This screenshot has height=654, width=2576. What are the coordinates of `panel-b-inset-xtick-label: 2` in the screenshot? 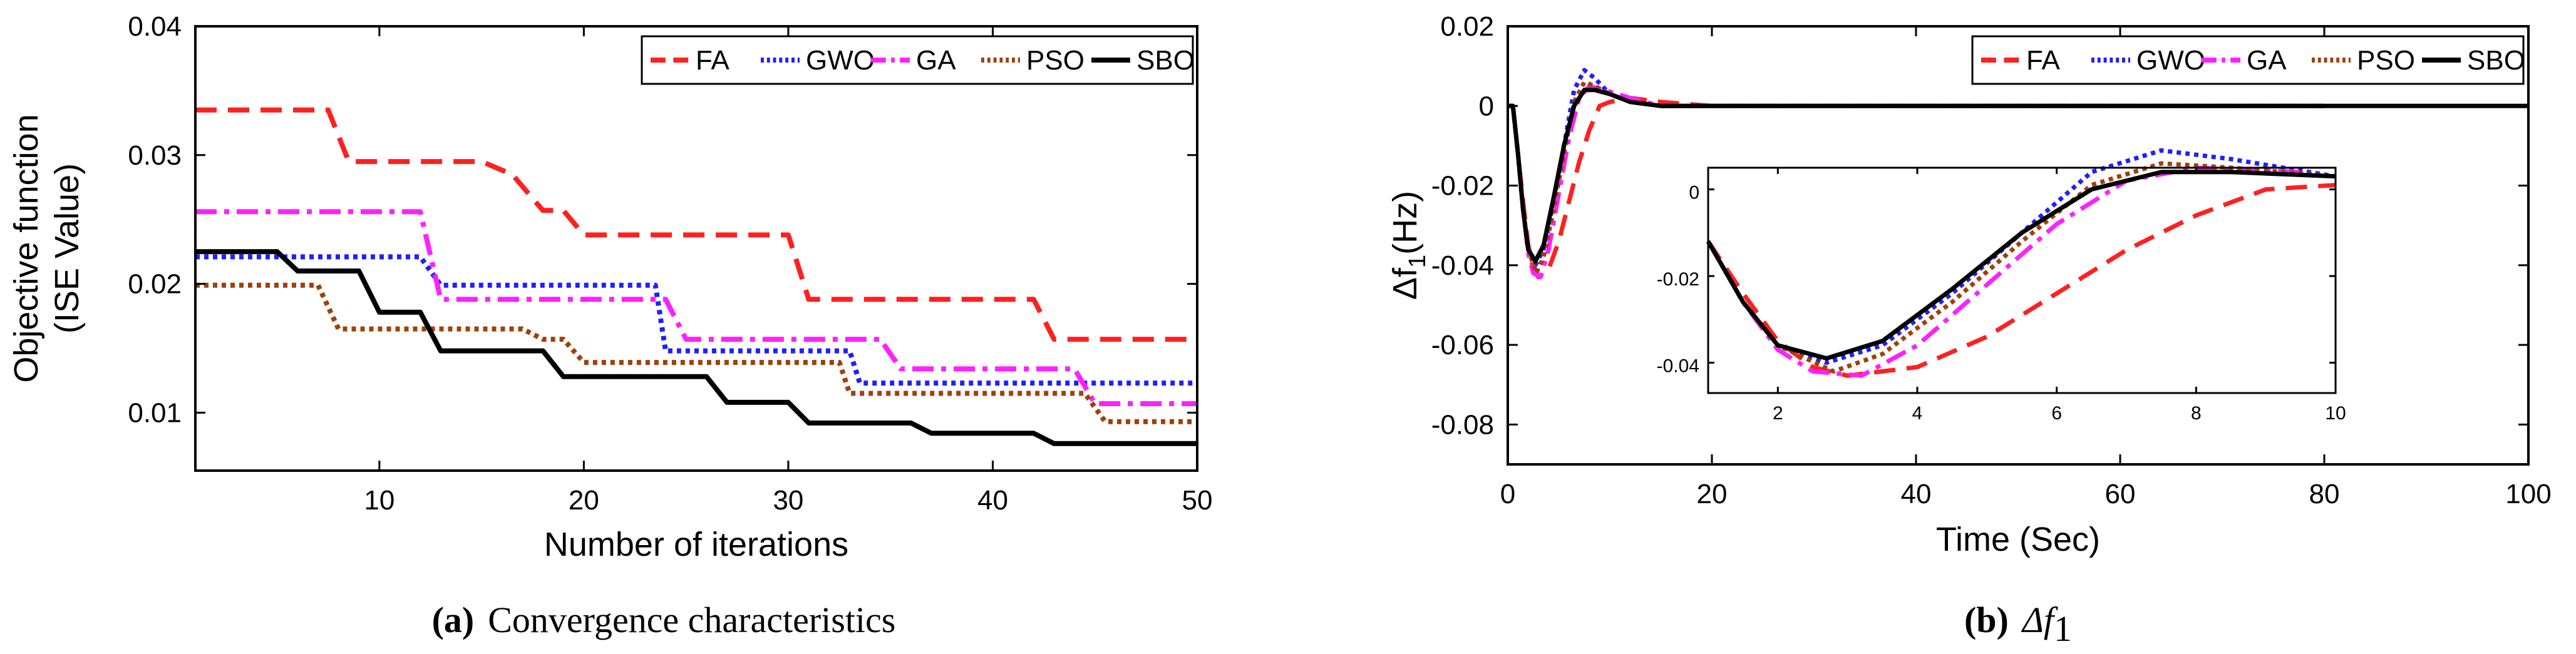 It's located at (1778, 413).